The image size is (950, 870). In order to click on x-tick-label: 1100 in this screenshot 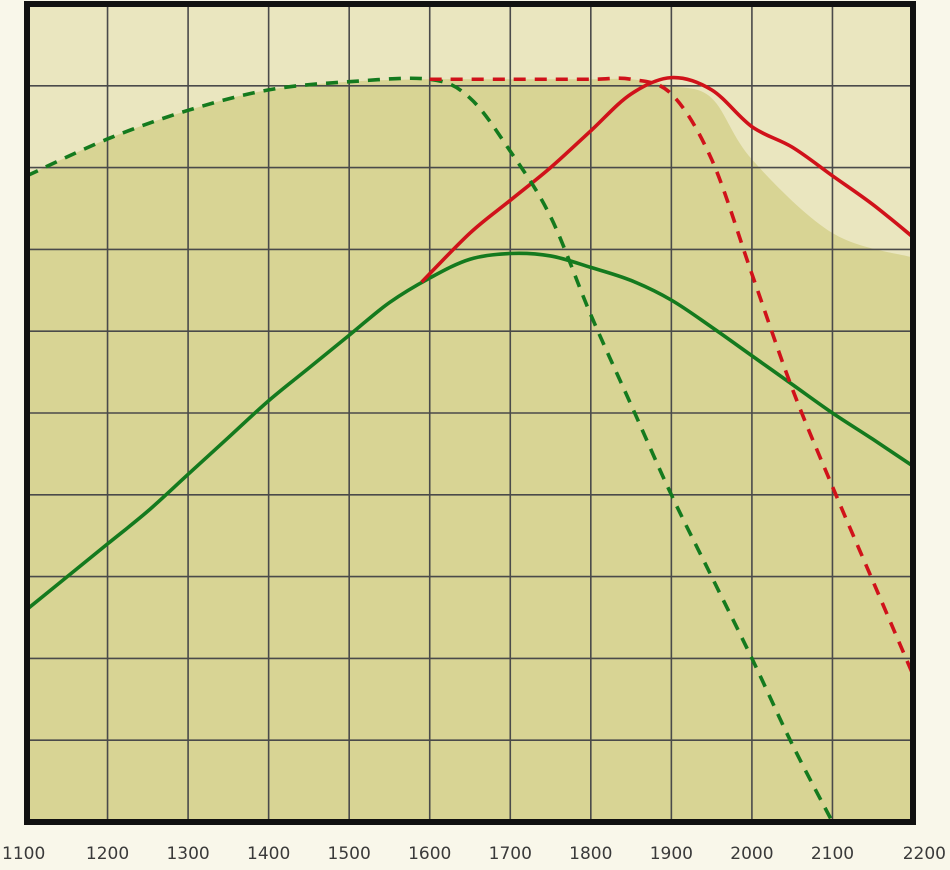, I will do `click(23, 854)`.